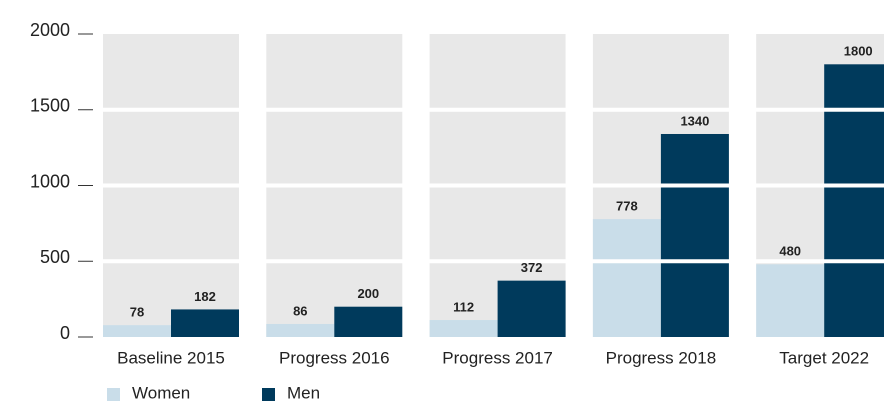  Describe the element at coordinates (463, 306) in the screenshot. I see `value-label: 112` at that location.